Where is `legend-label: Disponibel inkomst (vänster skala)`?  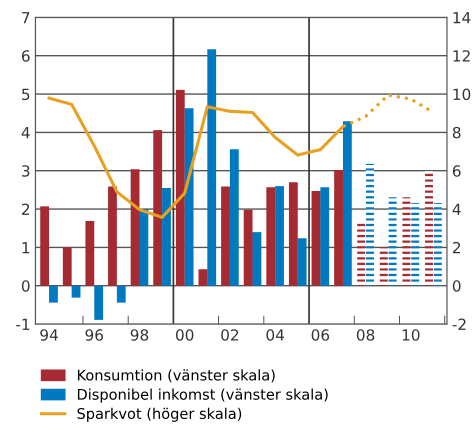
legend-label: Disponibel inkomst (vänster skala) is located at coordinates (203, 395).